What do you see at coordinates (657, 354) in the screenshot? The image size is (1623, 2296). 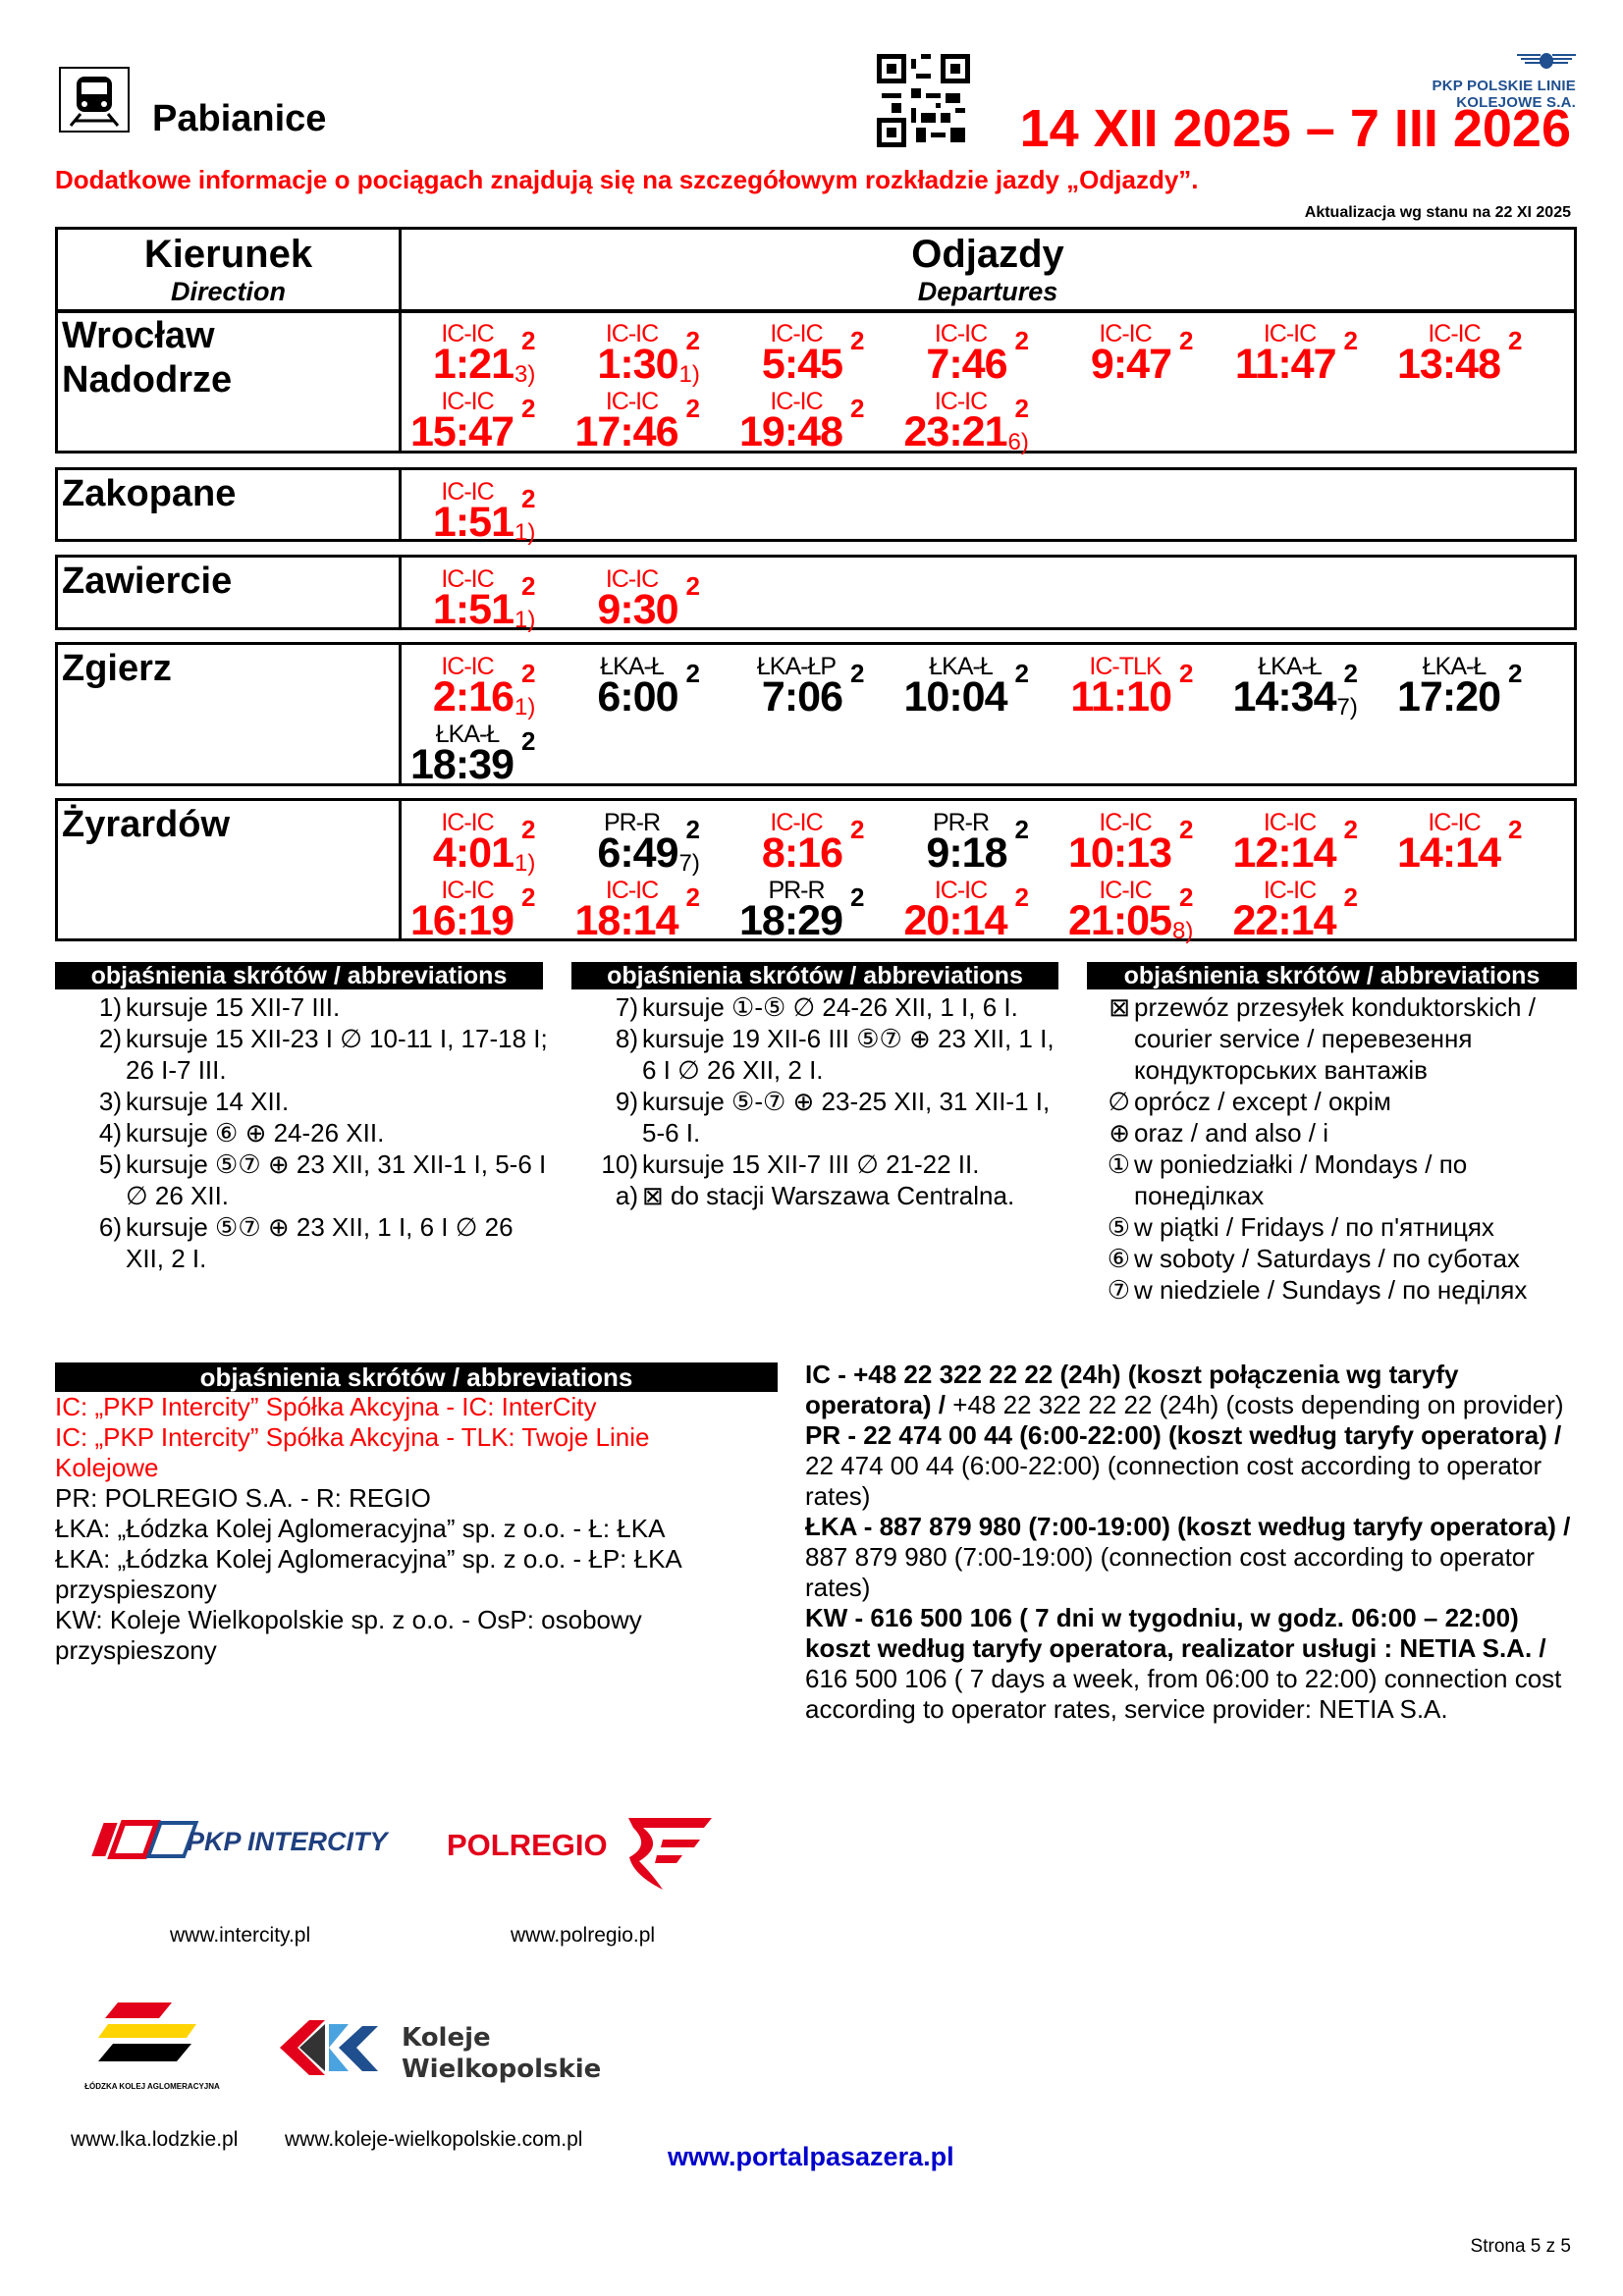 I see `departure-cell: IC-IC 2 1:30 1)` at bounding box center [657, 354].